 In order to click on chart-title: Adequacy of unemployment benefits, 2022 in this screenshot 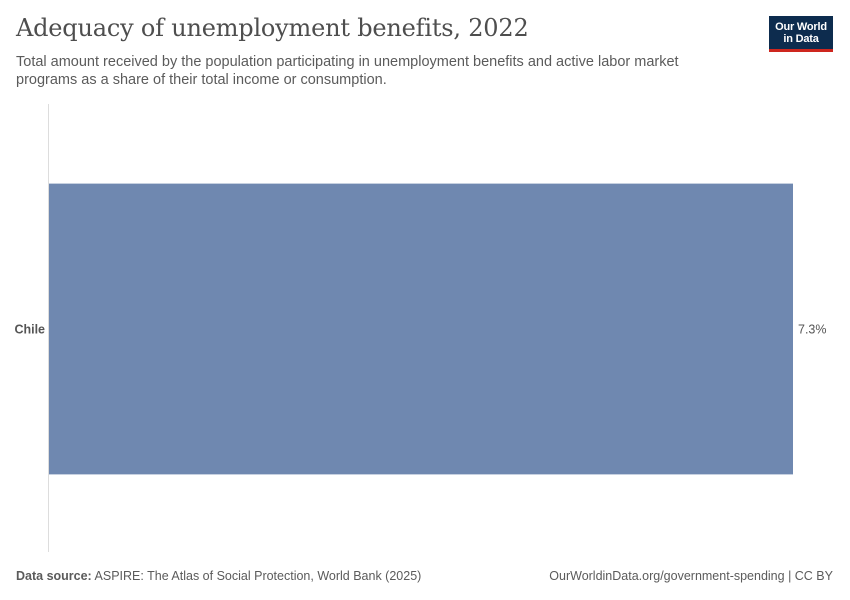, I will do `click(272, 28)`.